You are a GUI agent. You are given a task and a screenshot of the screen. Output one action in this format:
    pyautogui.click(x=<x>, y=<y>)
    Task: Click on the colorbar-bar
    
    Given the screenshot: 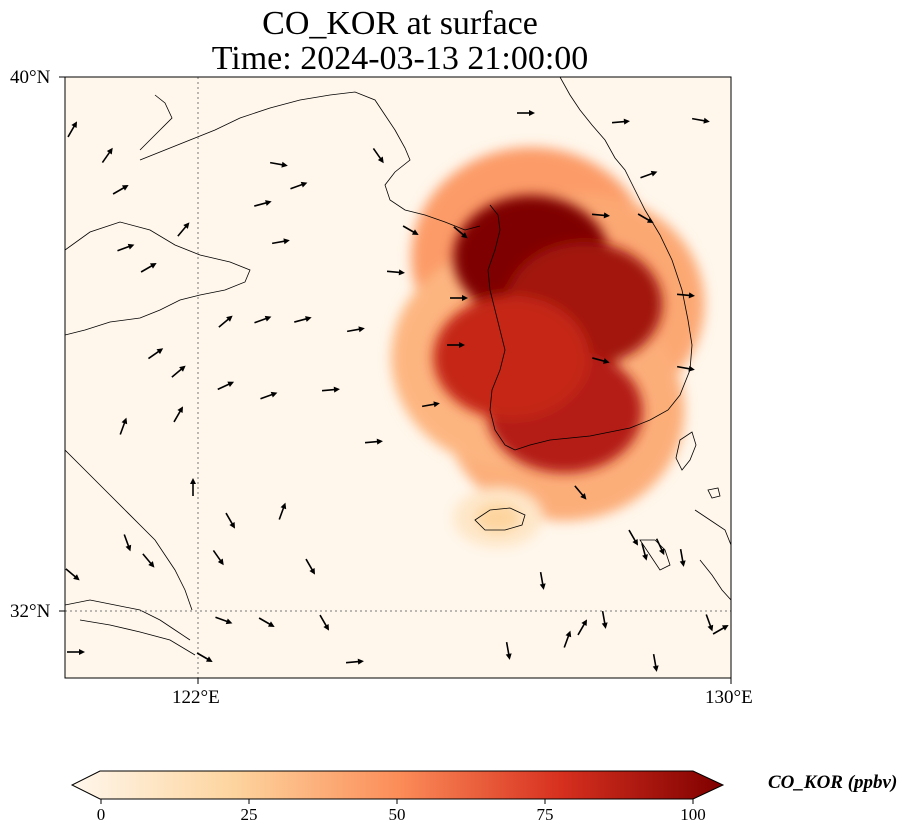 What is the action you would take?
    pyautogui.click(x=397, y=785)
    